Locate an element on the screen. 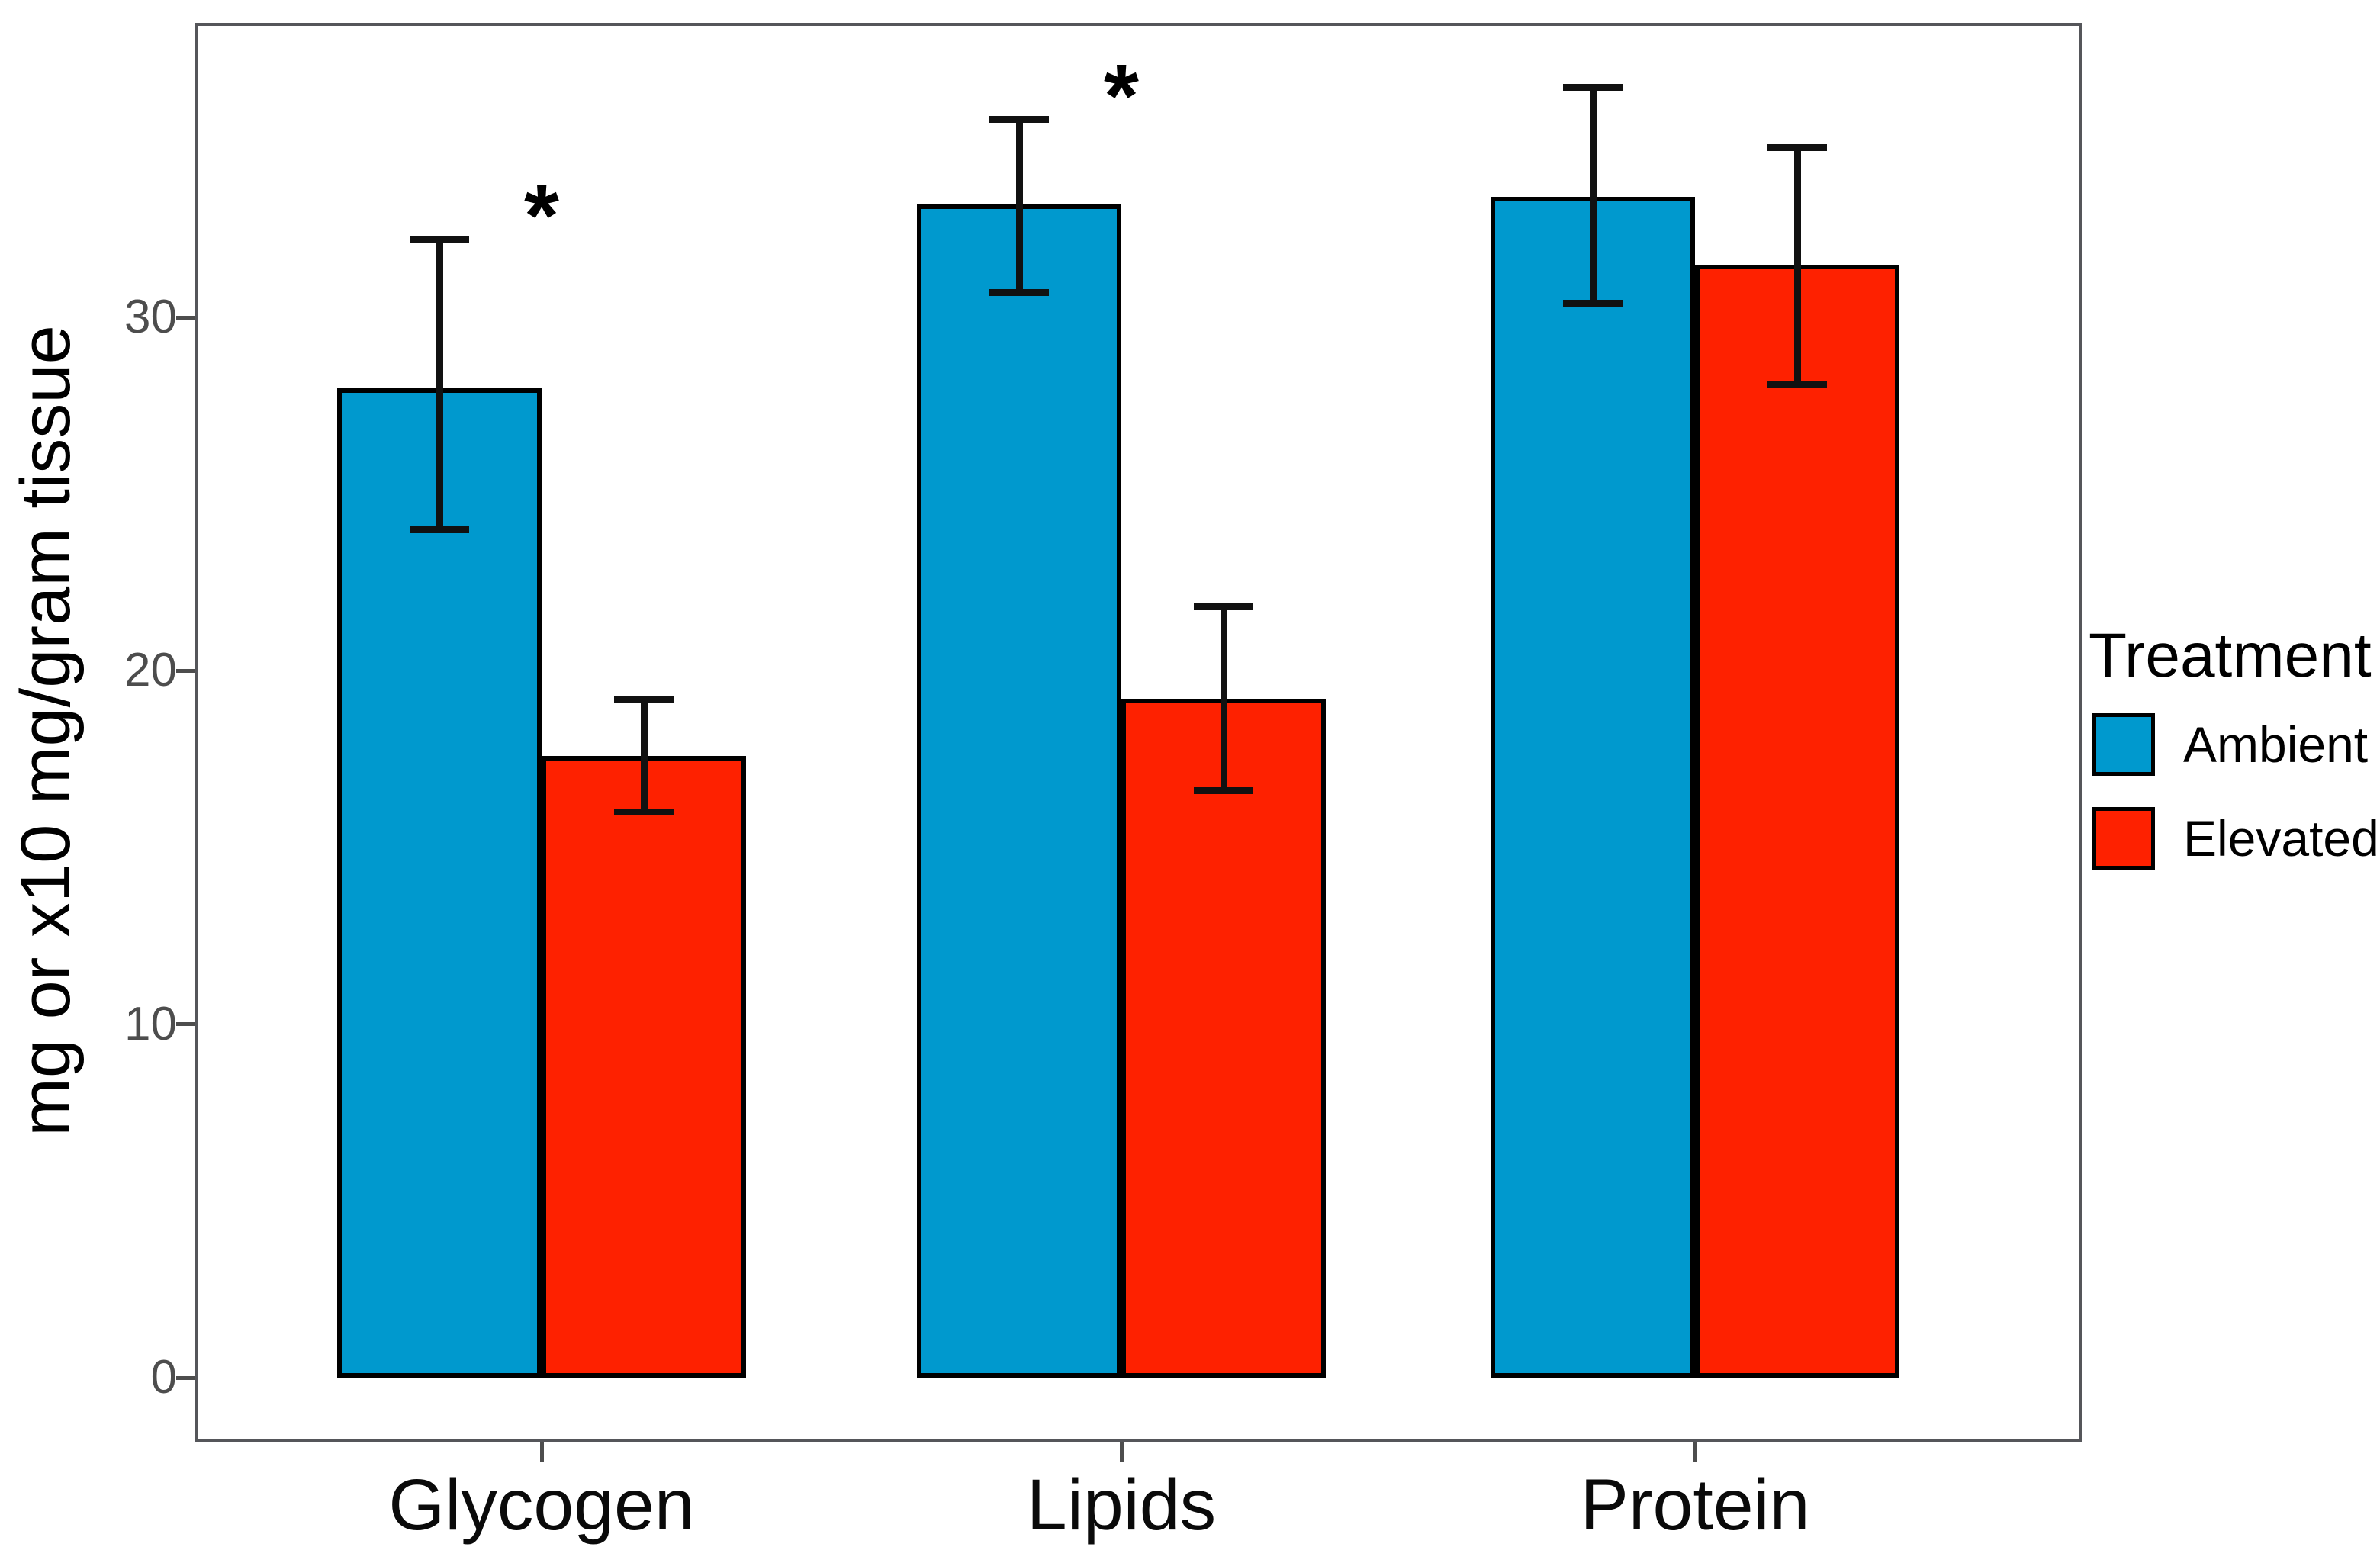 The height and width of the screenshot is (1547, 2380). bar-elevated-lipids is located at coordinates (1223, 1038).